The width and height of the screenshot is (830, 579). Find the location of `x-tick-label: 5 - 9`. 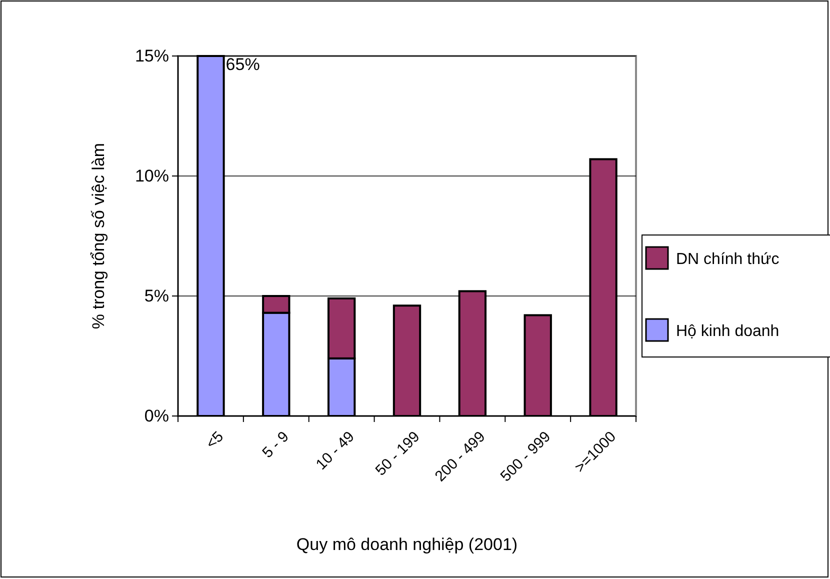

x-tick-label: 5 - 9 is located at coordinates (275, 445).